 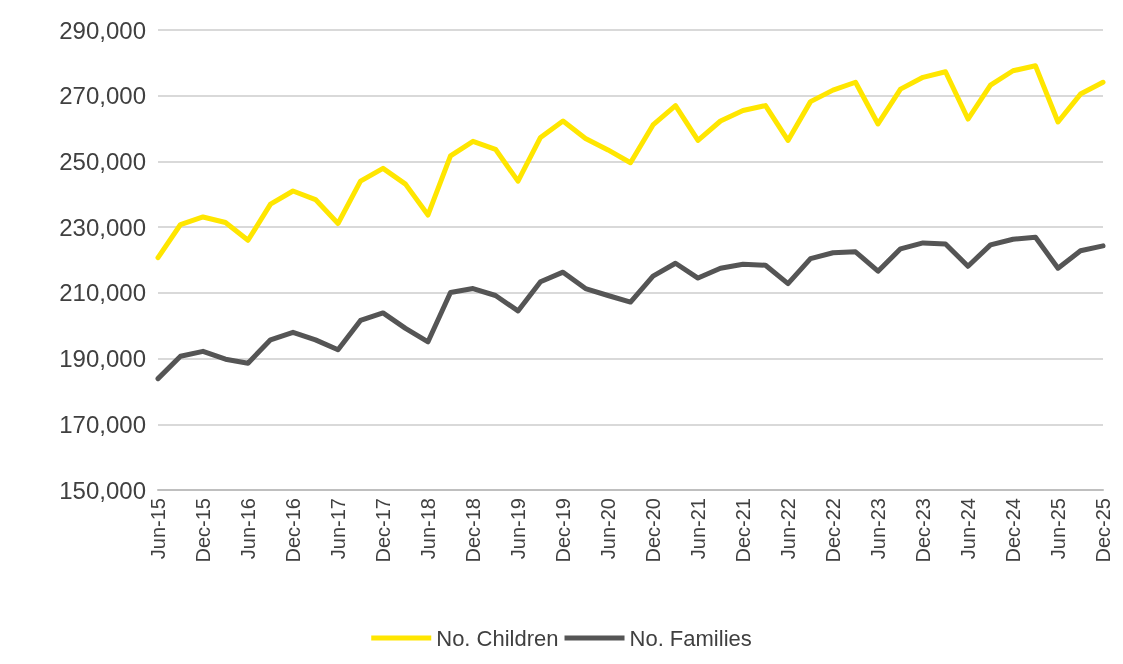 I want to click on legend-label: No. Children, so click(x=497, y=638).